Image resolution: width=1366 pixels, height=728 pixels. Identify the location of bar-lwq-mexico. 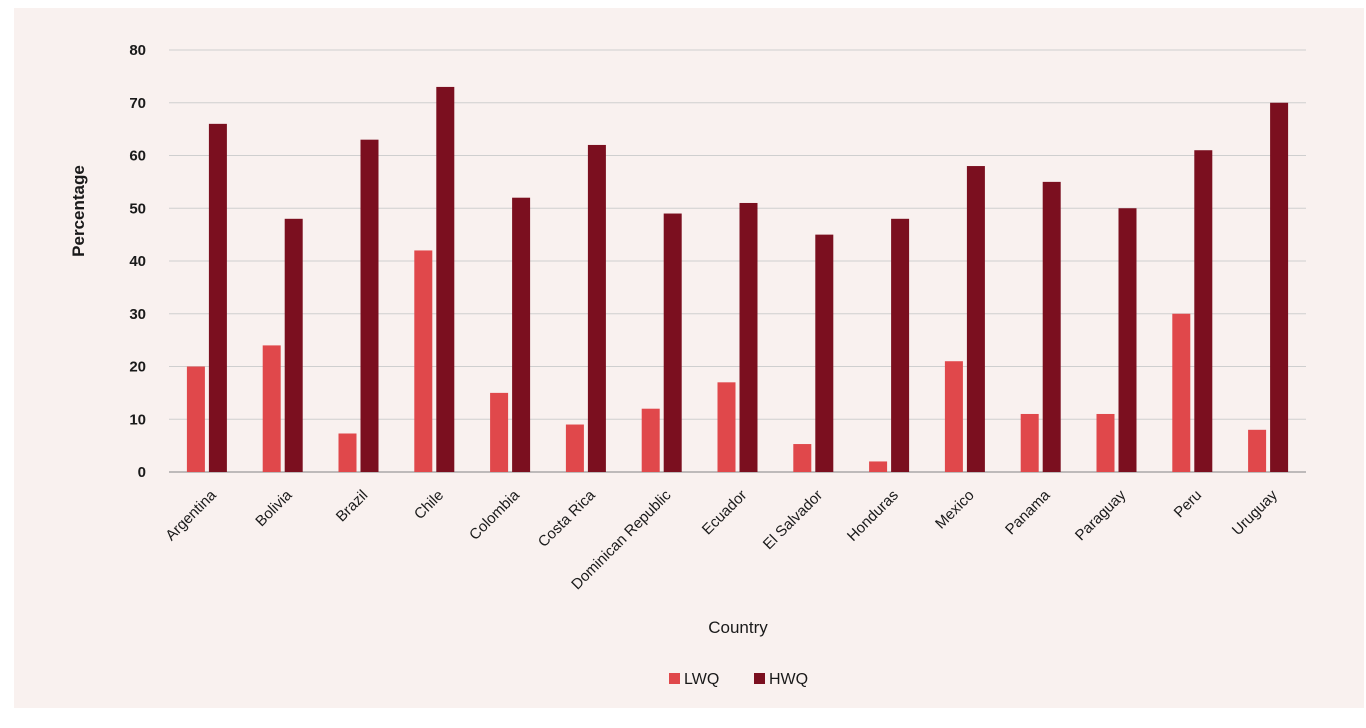
(953, 416).